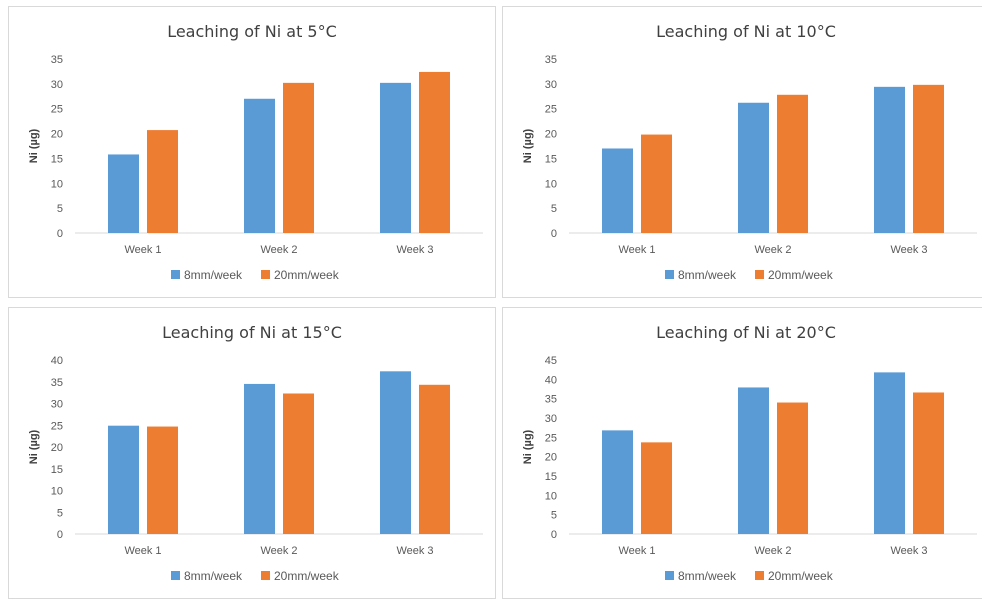 Image resolution: width=982 pixels, height=599 pixels. I want to click on chart-title: Leaching of Ni at 15°C, so click(252, 332).